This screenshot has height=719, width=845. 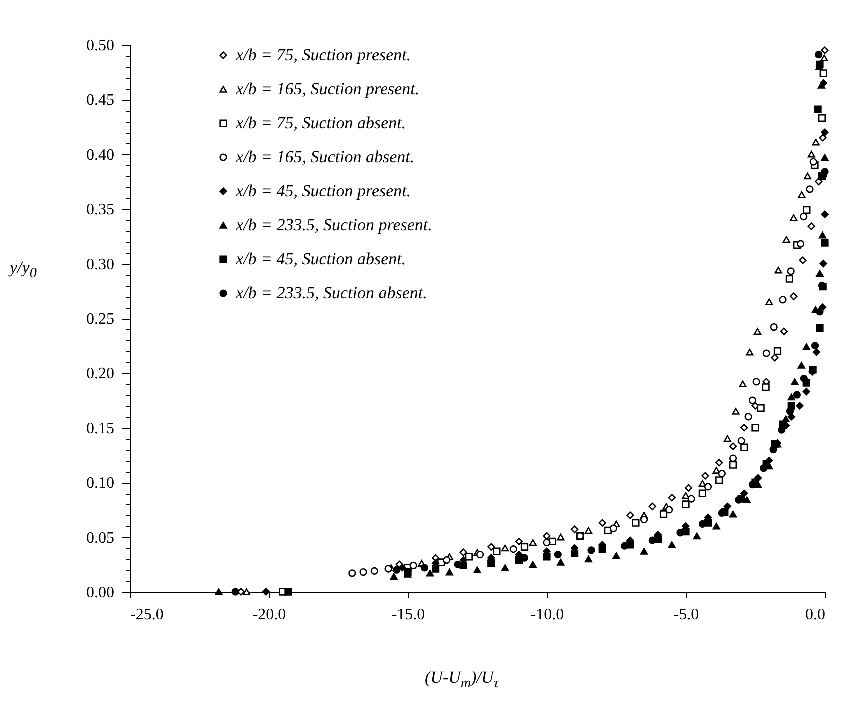 I want to click on y-tick-label: 0.05, so click(x=100, y=538).